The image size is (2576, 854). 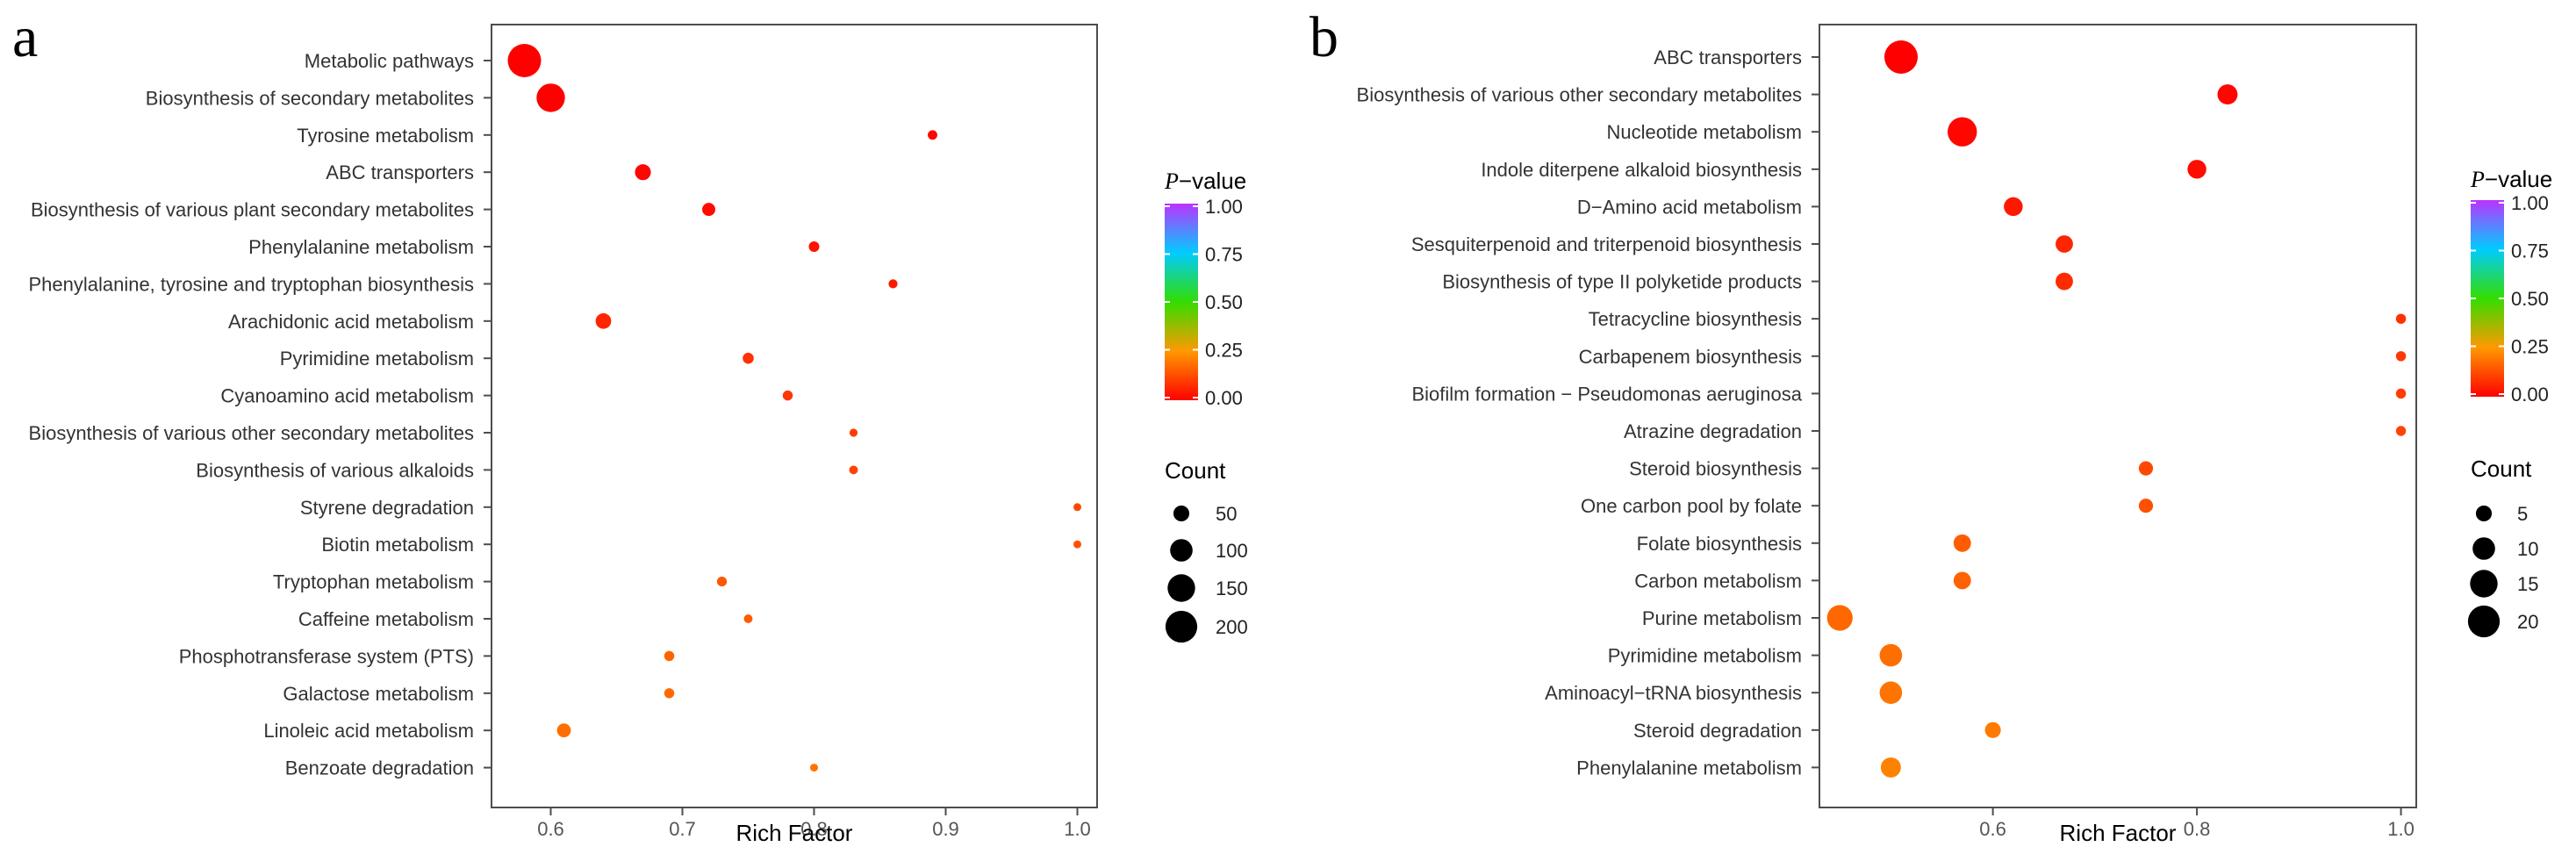 I want to click on pathway-label: Phenylalanine metabolism, so click(x=1689, y=768).